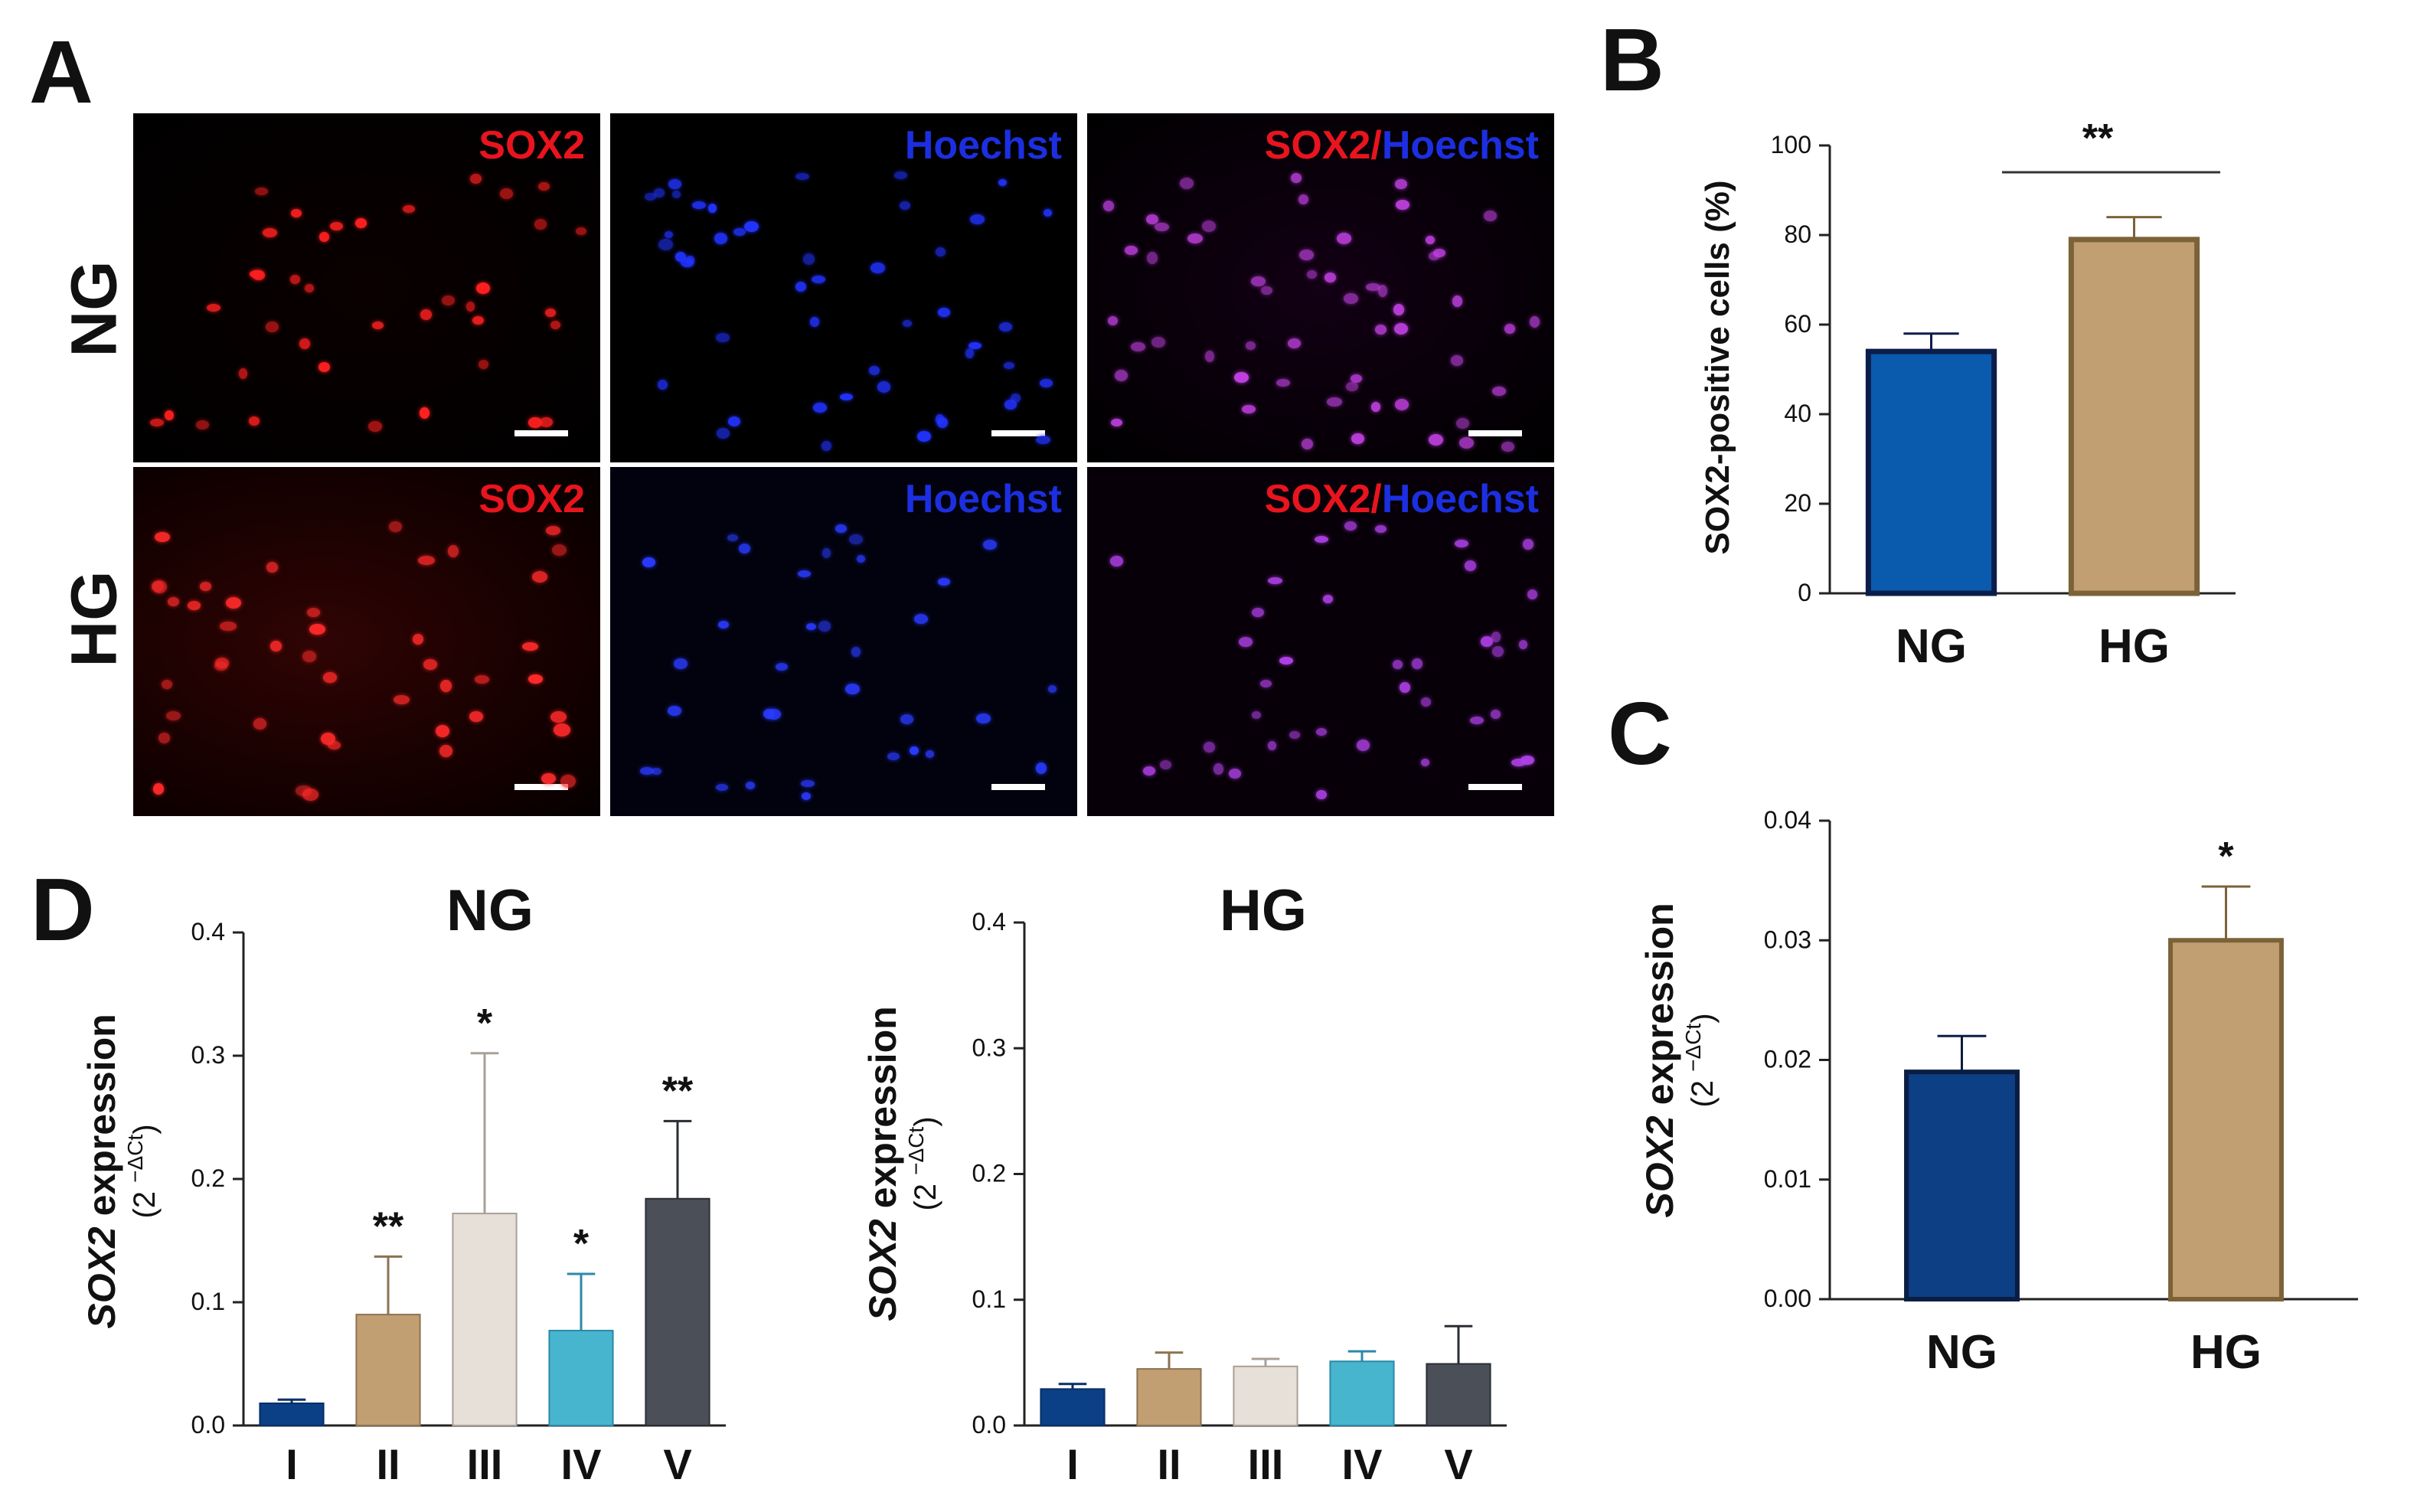  What do you see at coordinates (532, 145) in the screenshot?
I see `channel-label: SOX2` at bounding box center [532, 145].